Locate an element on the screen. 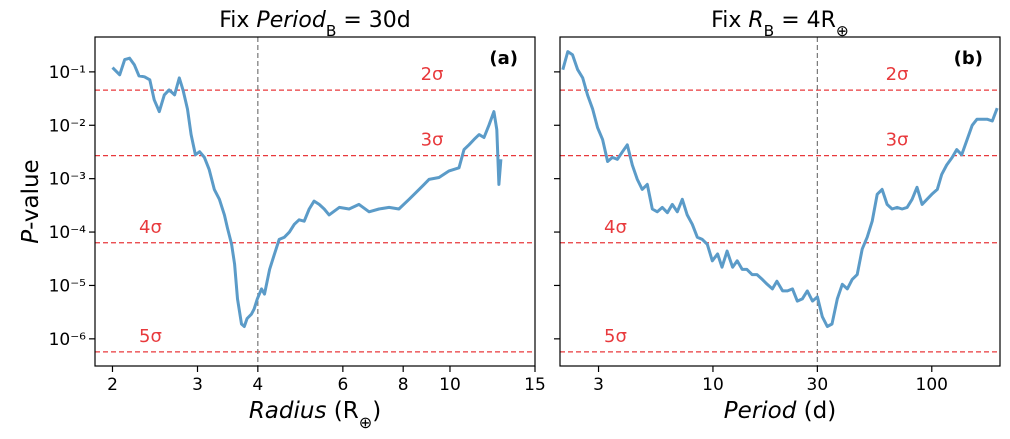 The image size is (1010, 439). x-tick-label: 15 is located at coordinates (535, 385).